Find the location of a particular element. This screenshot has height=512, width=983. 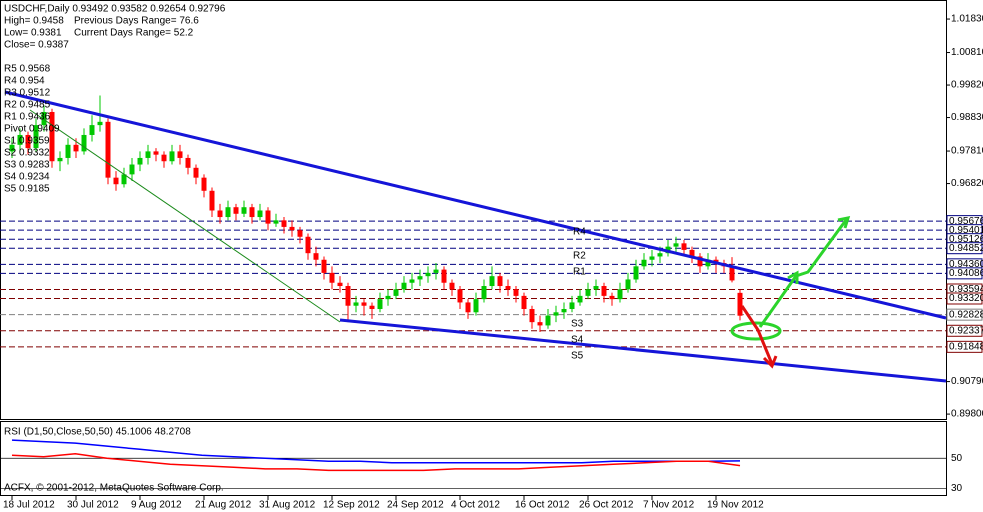

trend-line is located at coordinates (643, 350).